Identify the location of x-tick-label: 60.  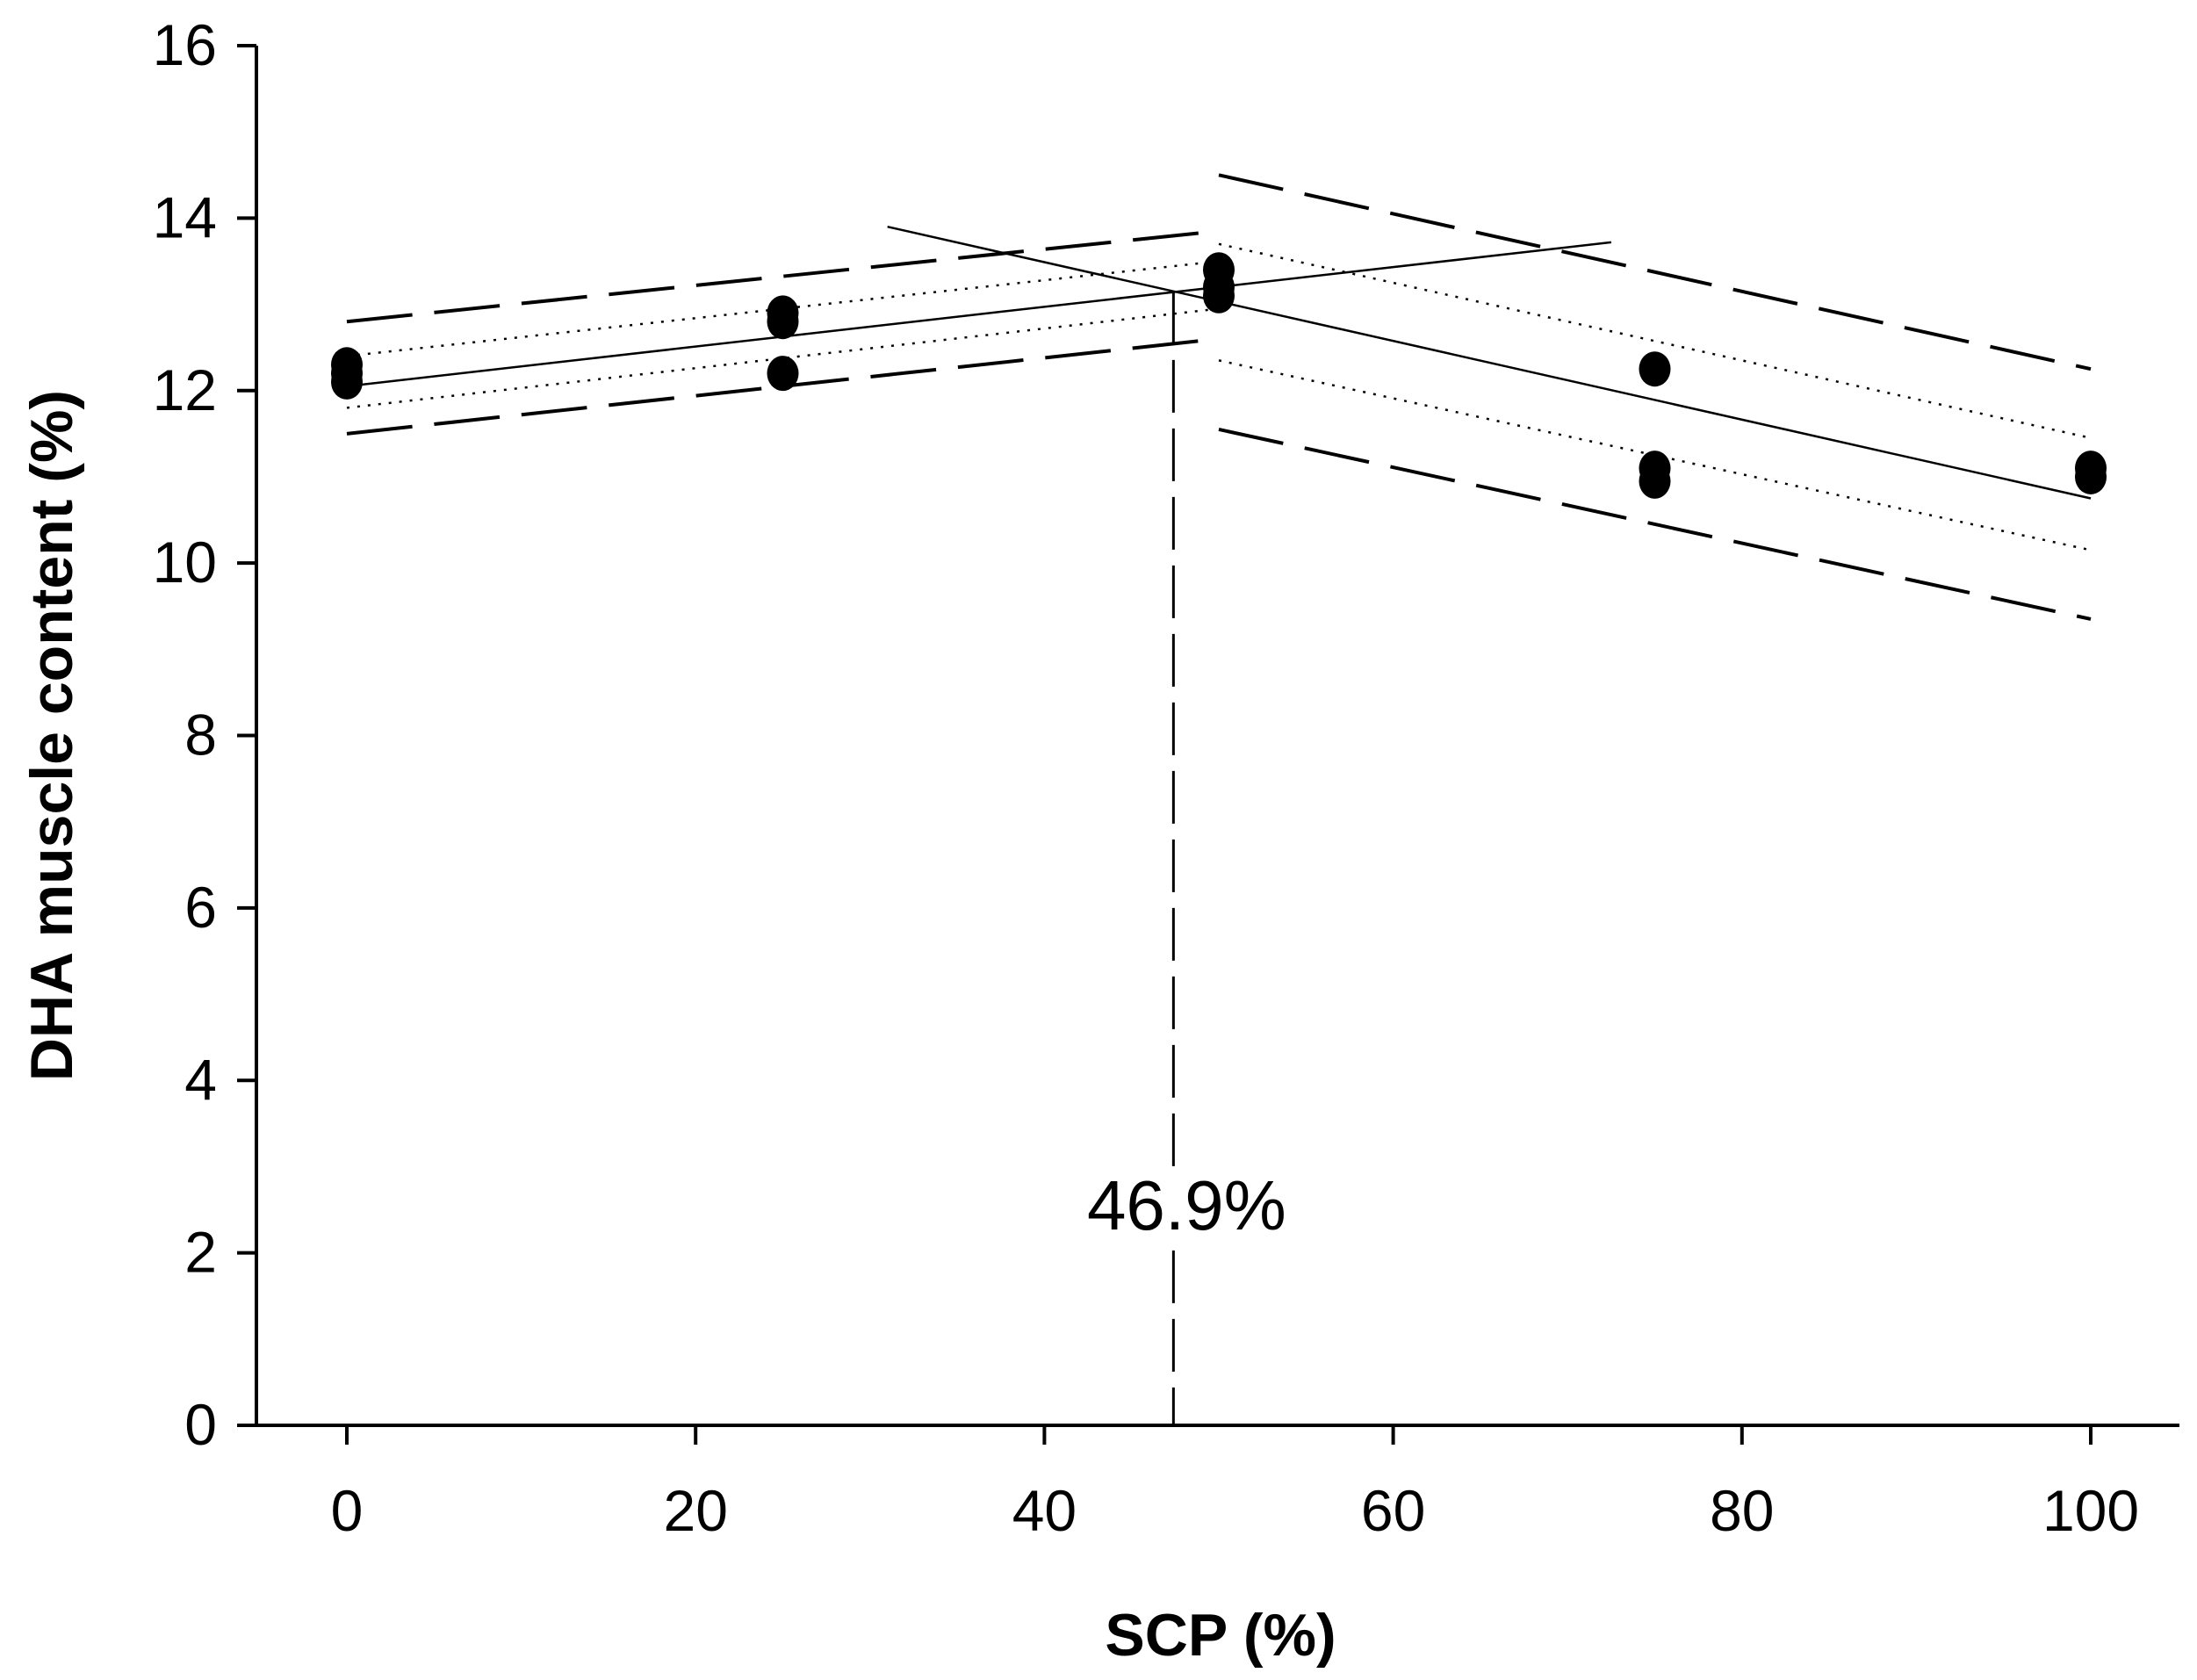
(1393, 1510).